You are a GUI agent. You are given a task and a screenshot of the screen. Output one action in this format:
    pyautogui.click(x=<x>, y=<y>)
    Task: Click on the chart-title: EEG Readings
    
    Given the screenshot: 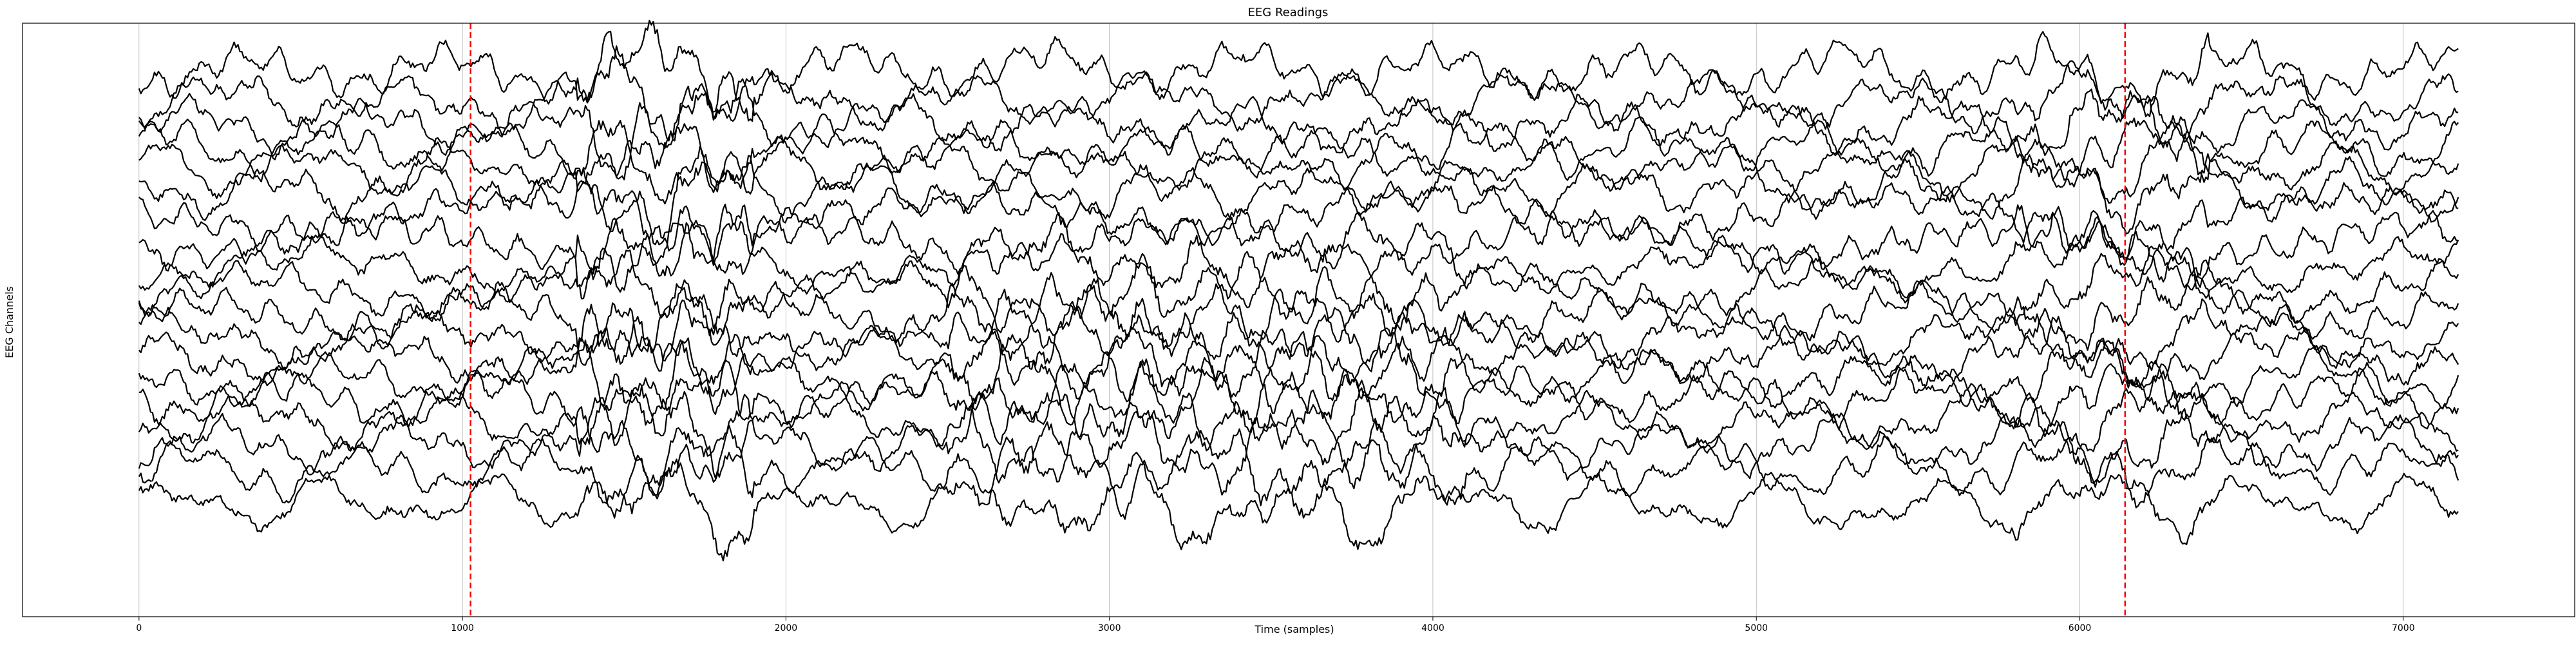 What is the action you would take?
    pyautogui.click(x=1288, y=12)
    